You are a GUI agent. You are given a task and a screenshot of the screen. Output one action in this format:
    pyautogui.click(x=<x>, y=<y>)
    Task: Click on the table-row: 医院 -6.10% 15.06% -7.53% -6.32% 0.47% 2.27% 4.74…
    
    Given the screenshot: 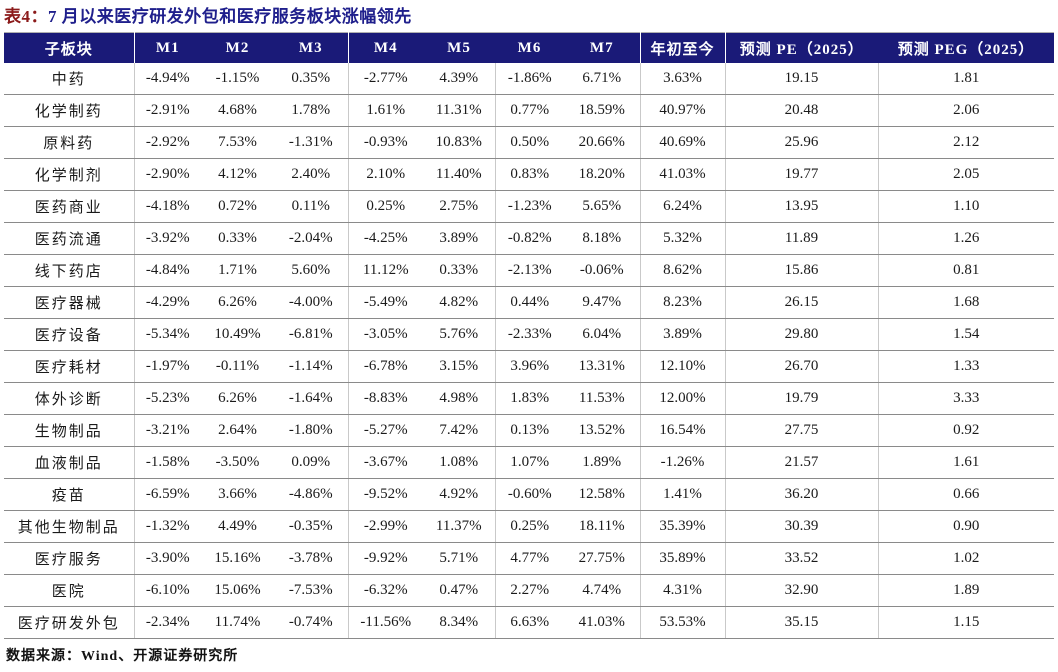 What is the action you would take?
    pyautogui.click(x=529, y=590)
    